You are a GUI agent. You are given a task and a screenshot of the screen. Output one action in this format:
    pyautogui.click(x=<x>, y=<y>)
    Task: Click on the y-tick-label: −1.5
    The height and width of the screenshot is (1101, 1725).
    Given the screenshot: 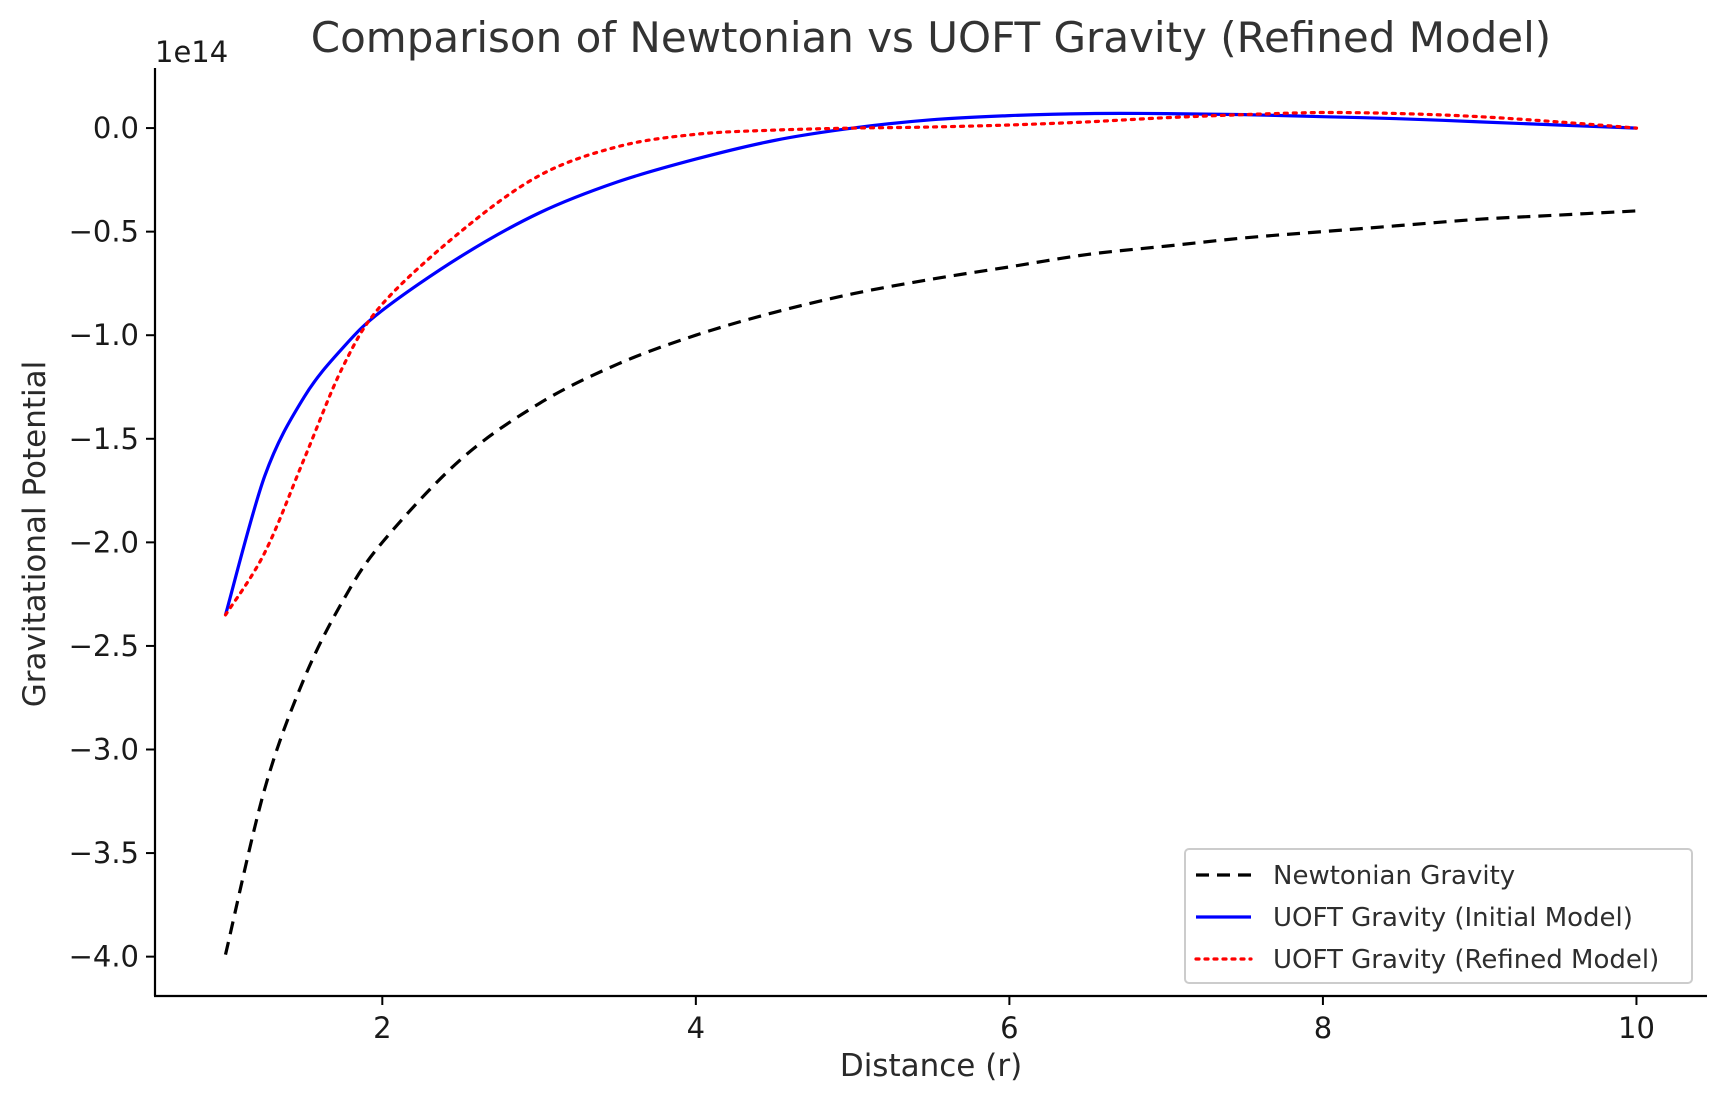 What is the action you would take?
    pyautogui.click(x=104, y=439)
    